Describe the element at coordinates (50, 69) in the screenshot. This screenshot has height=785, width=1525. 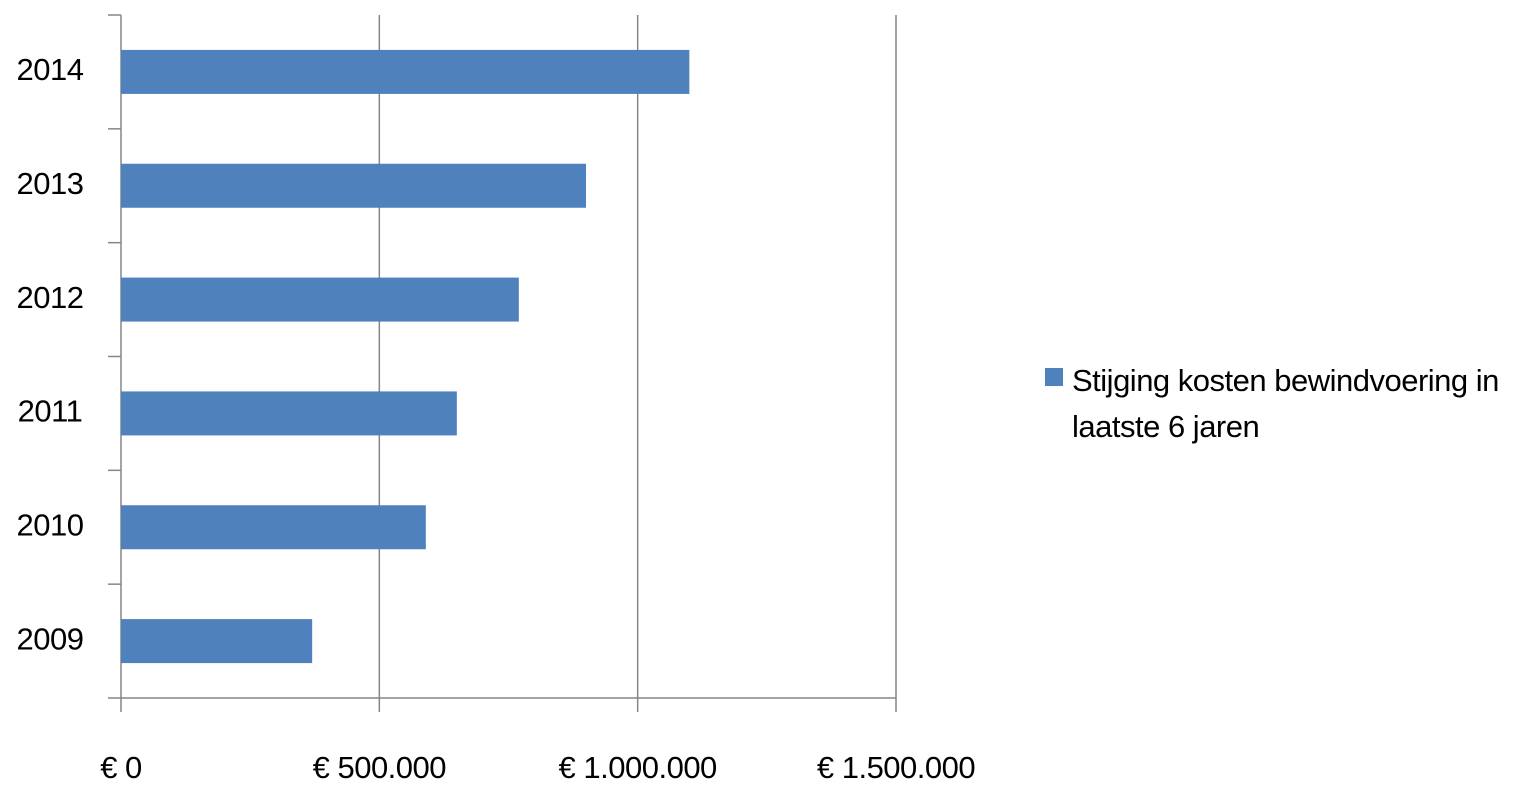
I see `y-tick-label: 2014` at that location.